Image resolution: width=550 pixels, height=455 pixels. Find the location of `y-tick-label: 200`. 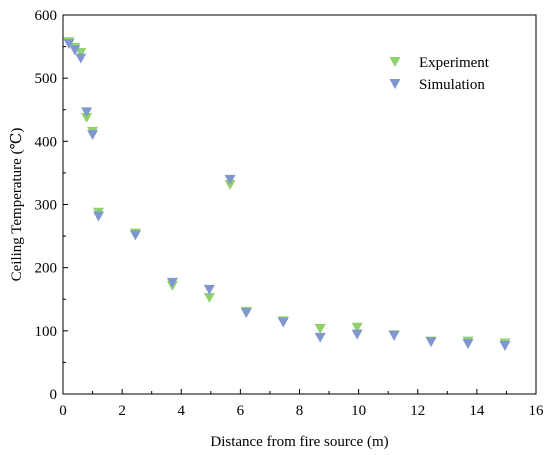

y-tick-label: 200 is located at coordinates (46, 269).